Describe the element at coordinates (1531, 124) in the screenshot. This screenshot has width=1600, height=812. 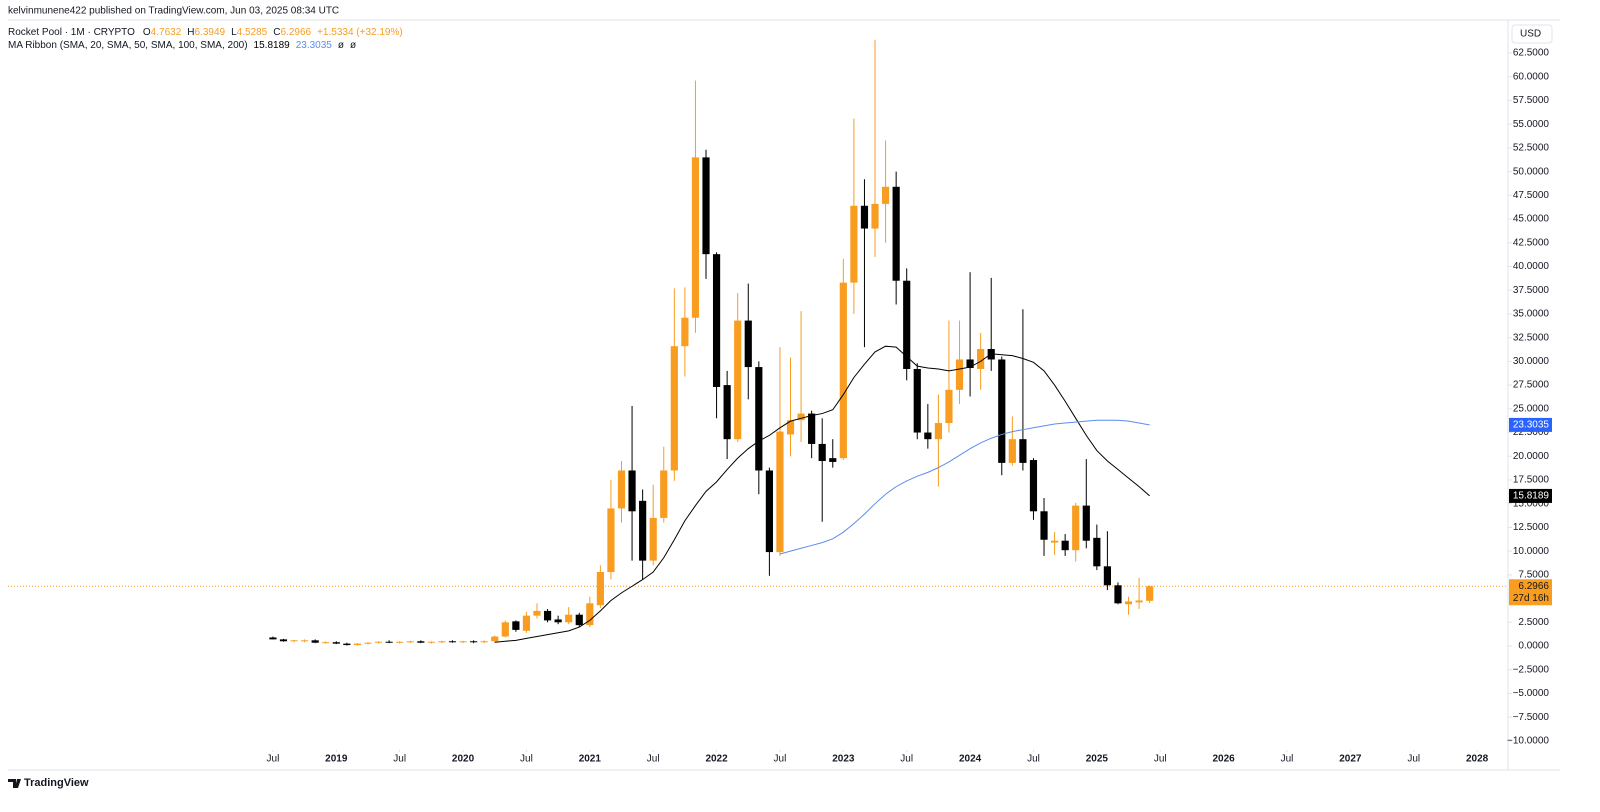
I see `y-tick-label: 55.0000` at that location.